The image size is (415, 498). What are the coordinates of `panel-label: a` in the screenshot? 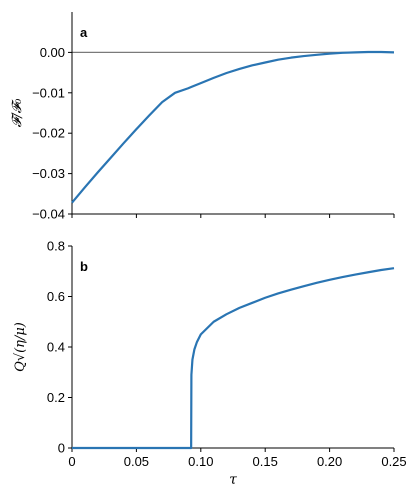 It's located at (84, 32).